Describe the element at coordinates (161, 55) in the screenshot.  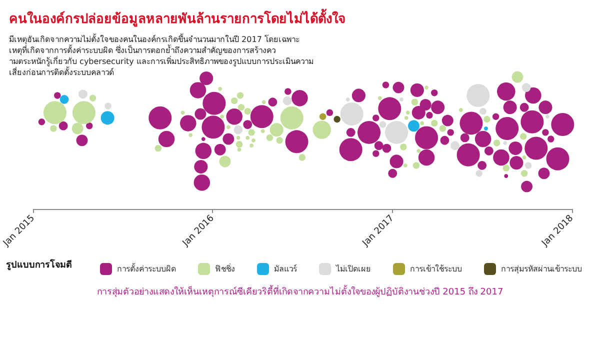
I see `chart-subtitle: มีเหตุอันเกิดจากความไม่ตั้งใจของคนในองค์กรเกิดขึ้นจำนวนมากในปี 2017 โดยเฉพาะเหตุที่เกิดจากการตั้งค่าระบบผิด ซึ่งเป็นการตอกย้ำถึงความสำคัญของการสร้างความตระหนักรู้เกี่ยวกับ cybersecurity และการเพิ่มประสิทธิภาพของรูปแบบการประเมินความเสี่ยงก่อนการติดตั้งระบบคลาวด์` at that location.